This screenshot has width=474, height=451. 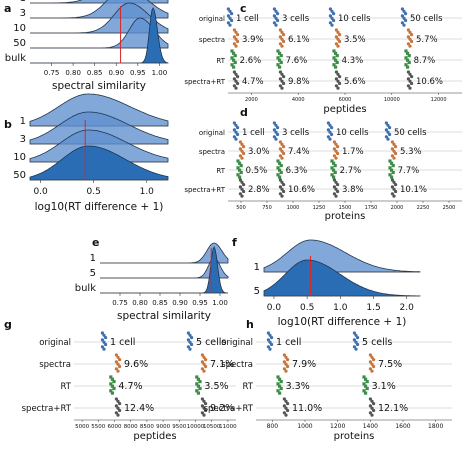 What do you see at coordinates (353, 61) in the screenshot?
I see `pct-label-c-2-2: 4.3%` at bounding box center [353, 61].